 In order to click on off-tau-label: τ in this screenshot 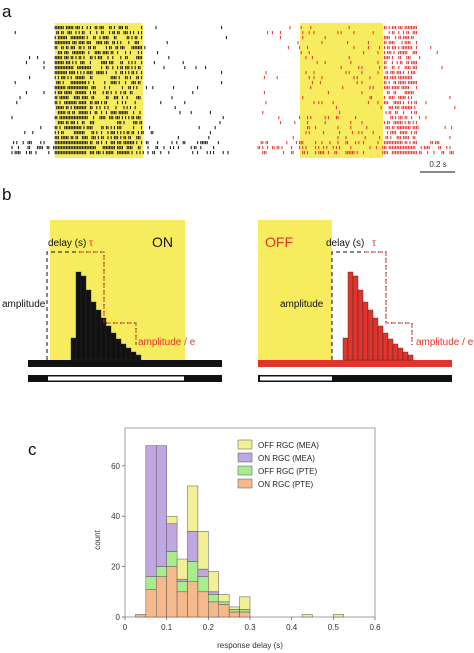, I will do `click(374, 243)`.